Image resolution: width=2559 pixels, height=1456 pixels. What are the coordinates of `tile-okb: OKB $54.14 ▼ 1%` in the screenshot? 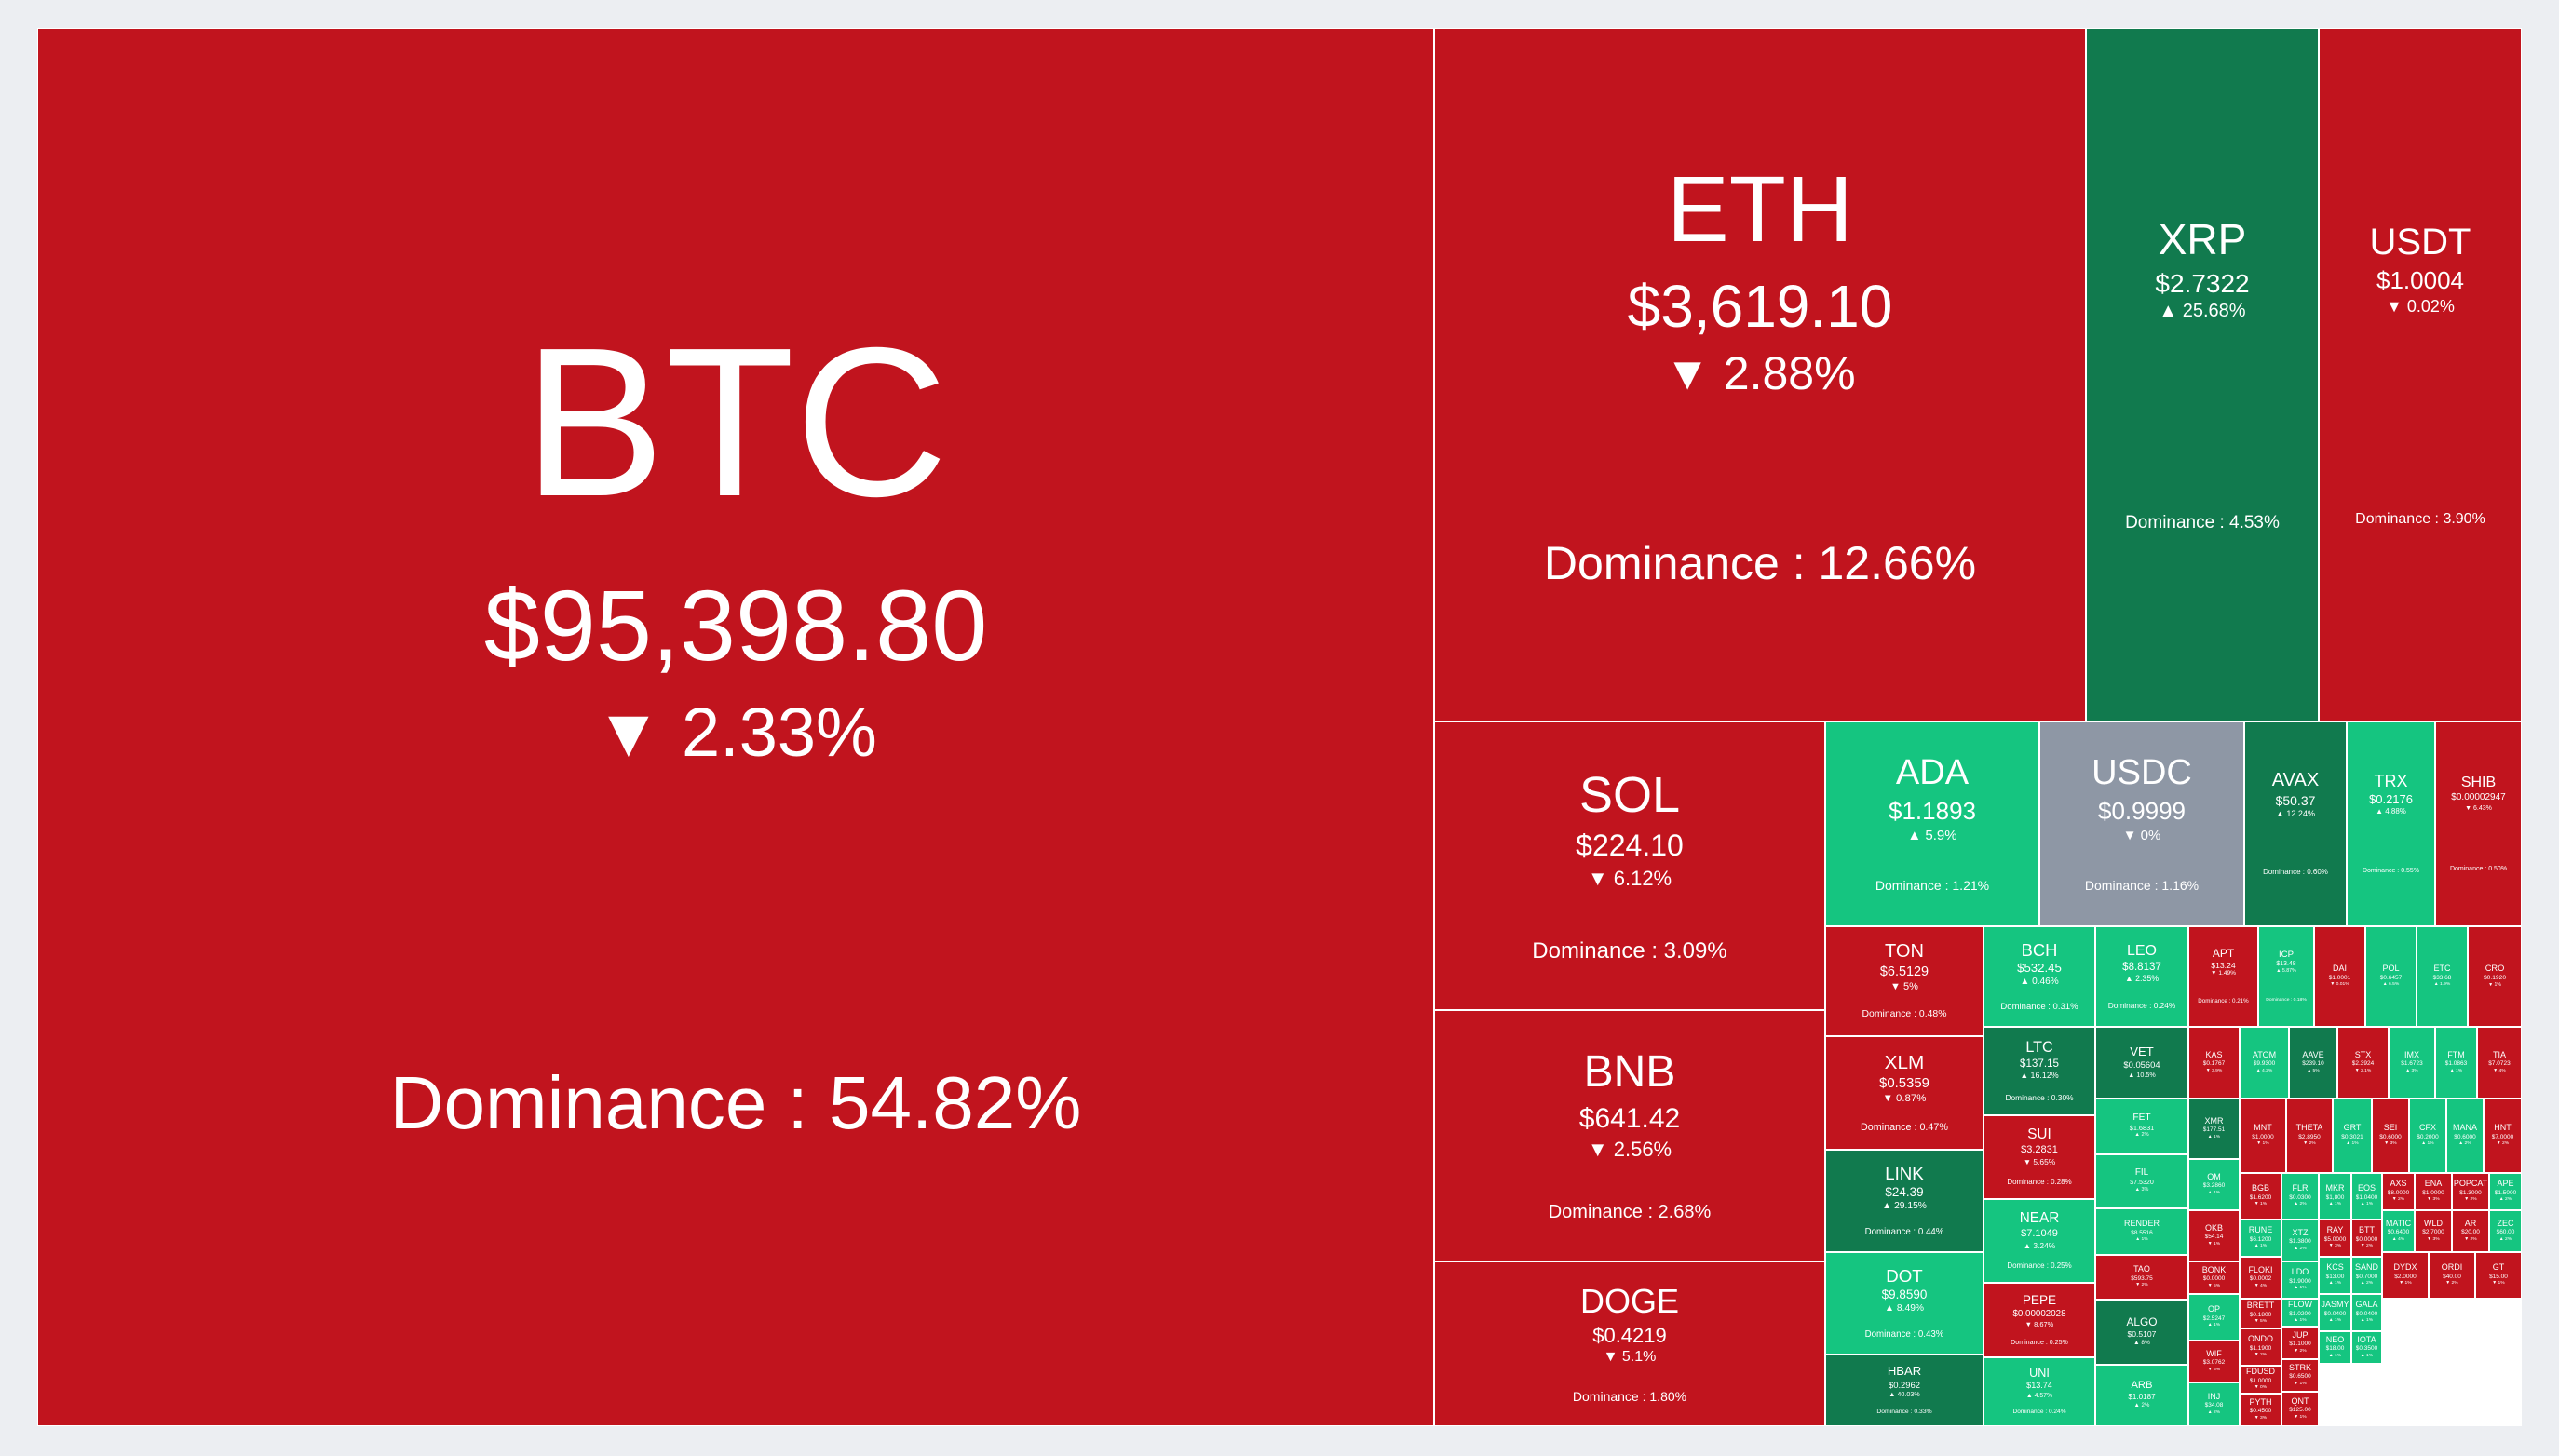 It's located at (2214, 1235).